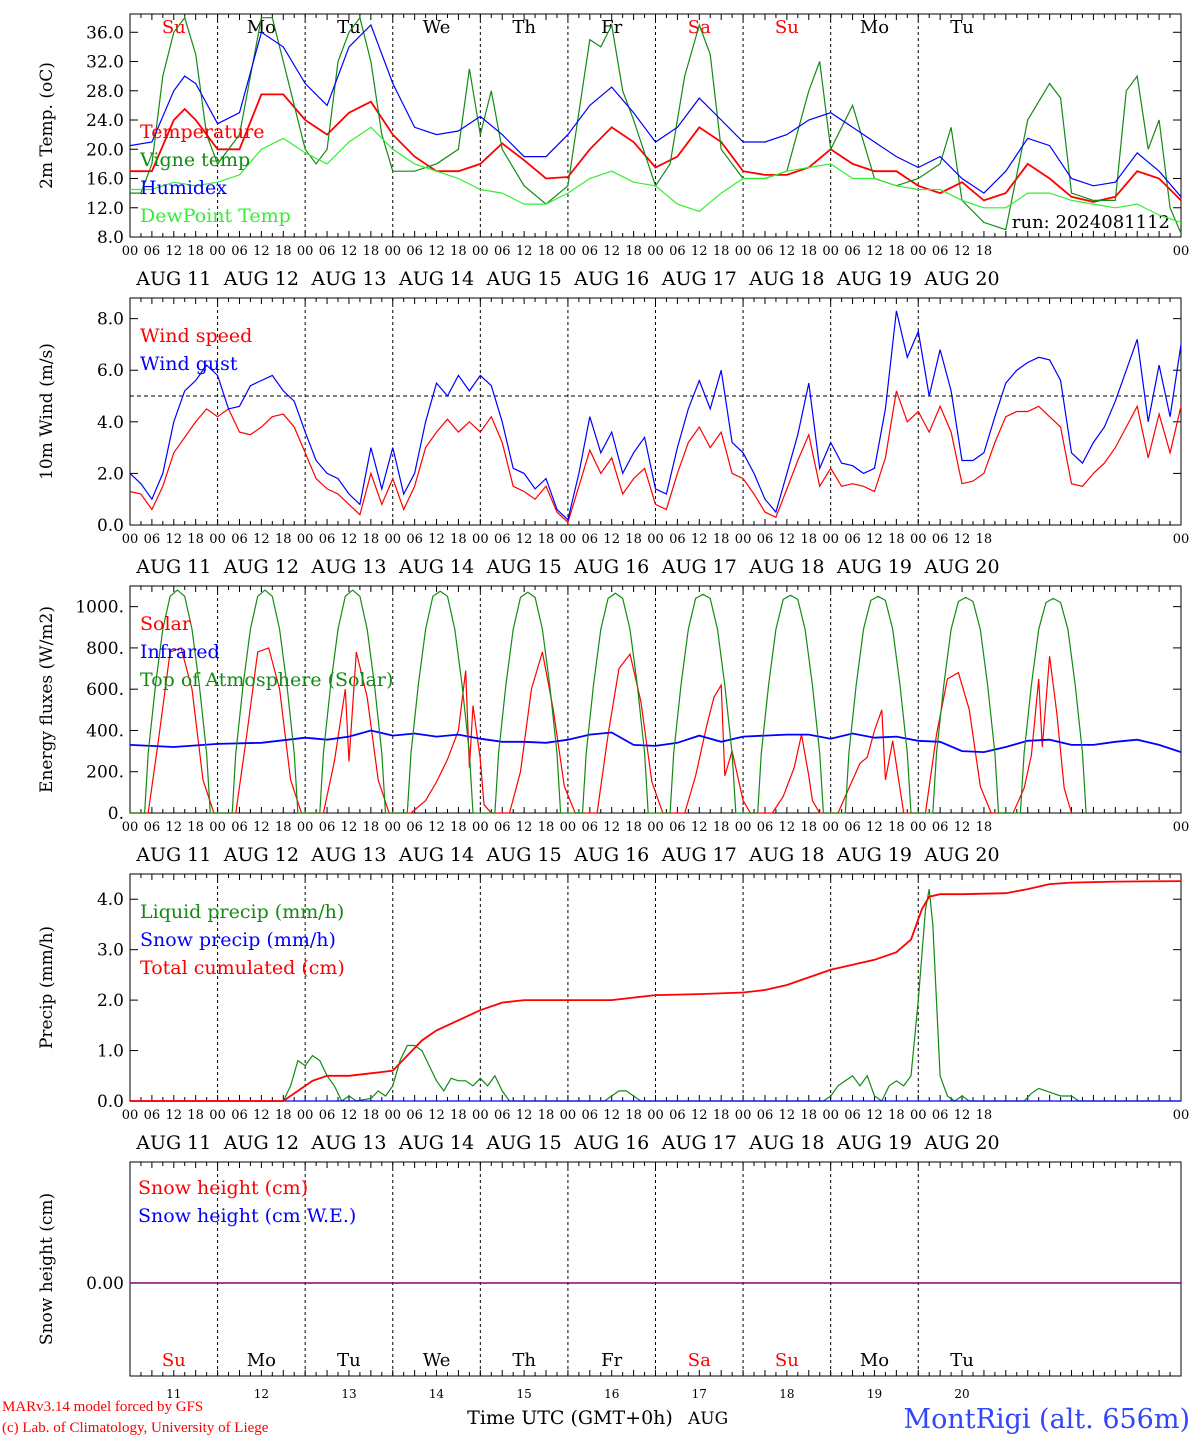 This screenshot has width=1194, height=1440. What do you see at coordinates (266, 680) in the screenshot?
I see `legend-entry: Top of Atmosphere (Solar)` at bounding box center [266, 680].